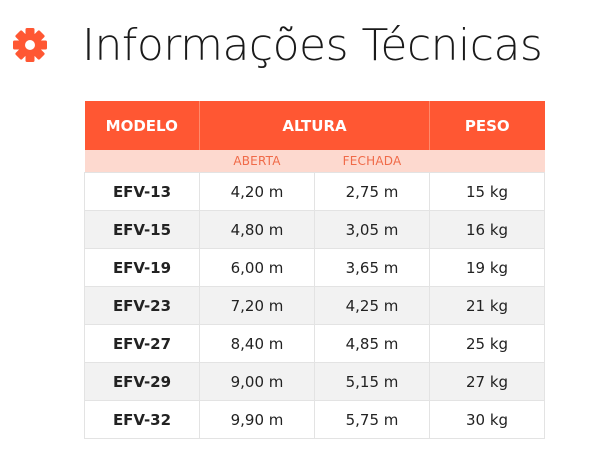 This screenshot has height=471, width=600. Describe the element at coordinates (372, 191) in the screenshot. I see `cell-height-closed: 2,75 m` at that location.